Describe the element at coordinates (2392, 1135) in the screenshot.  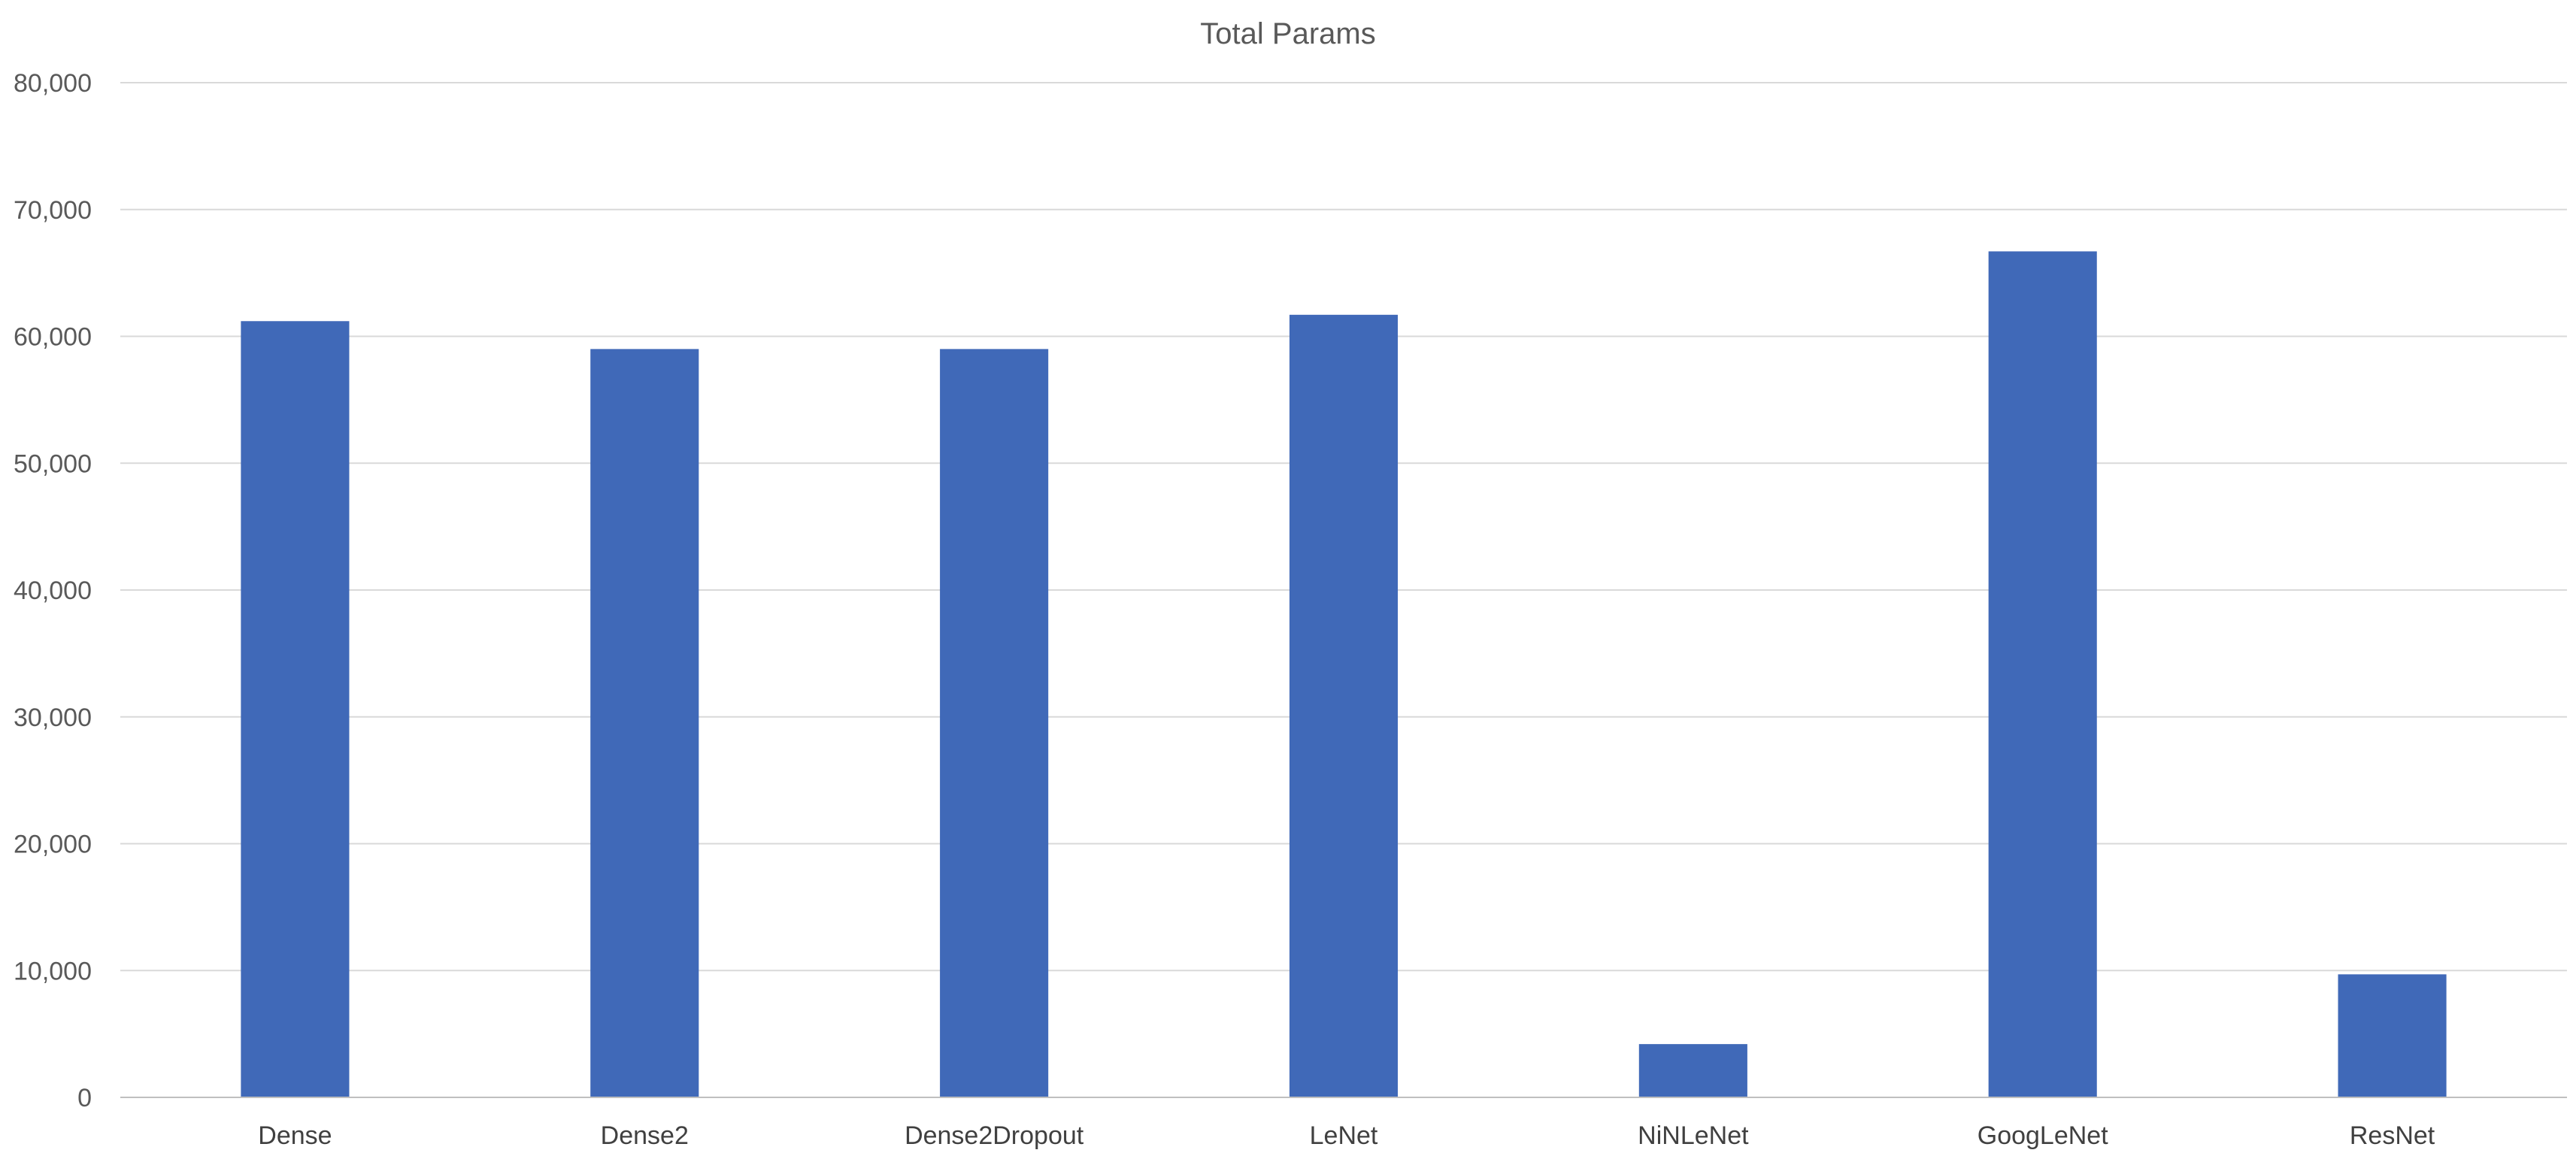
I see `x-category-label: ResNet` at that location.